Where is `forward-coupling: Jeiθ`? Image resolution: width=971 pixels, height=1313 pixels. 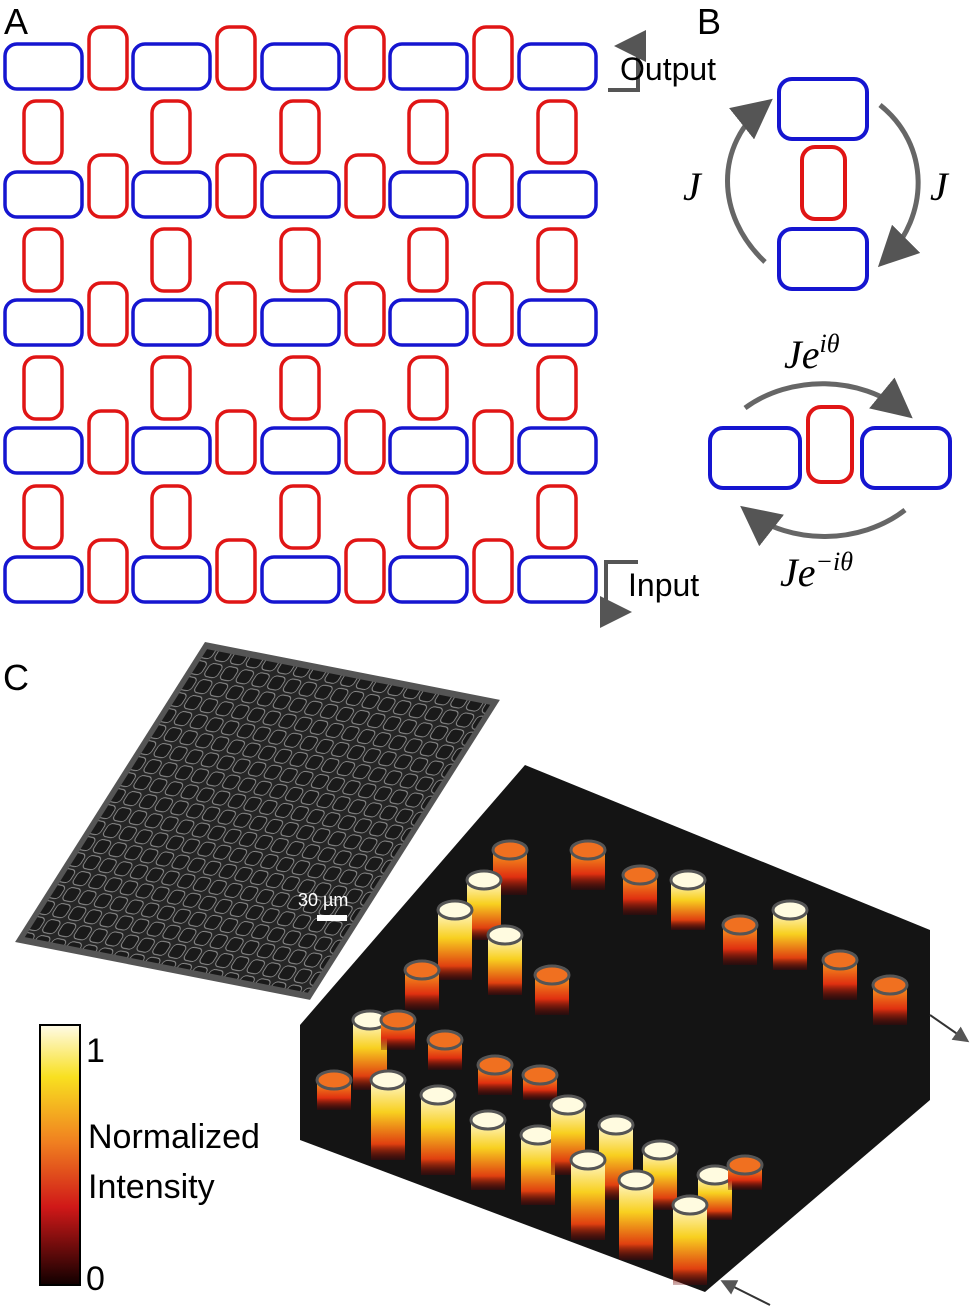 forward-coupling: Jeiθ is located at coordinates (812, 353).